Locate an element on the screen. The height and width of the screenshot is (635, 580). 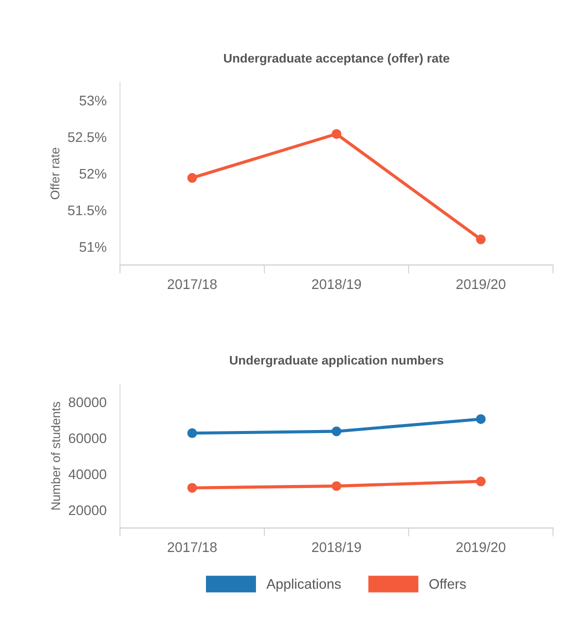
y-tick-label: 52.5% is located at coordinates (87, 137).